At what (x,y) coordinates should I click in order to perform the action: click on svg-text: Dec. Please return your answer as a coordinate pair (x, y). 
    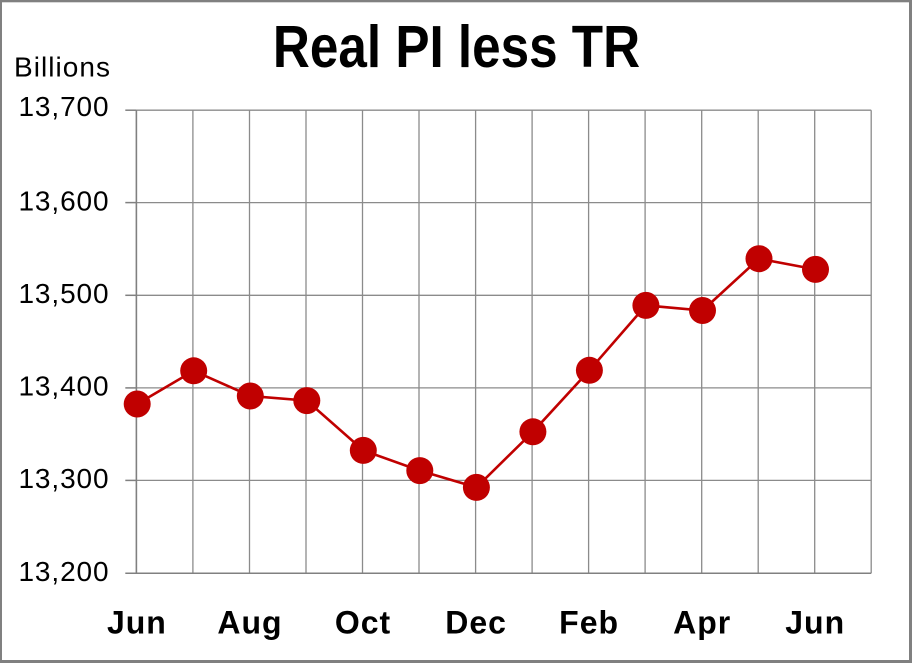
    Looking at the image, I should click on (476, 622).